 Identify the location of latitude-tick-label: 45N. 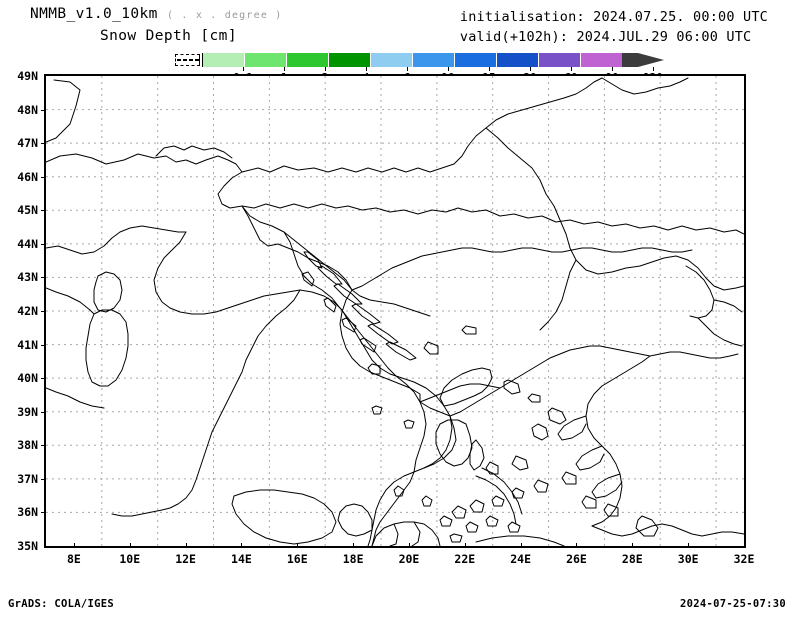
(27, 210).